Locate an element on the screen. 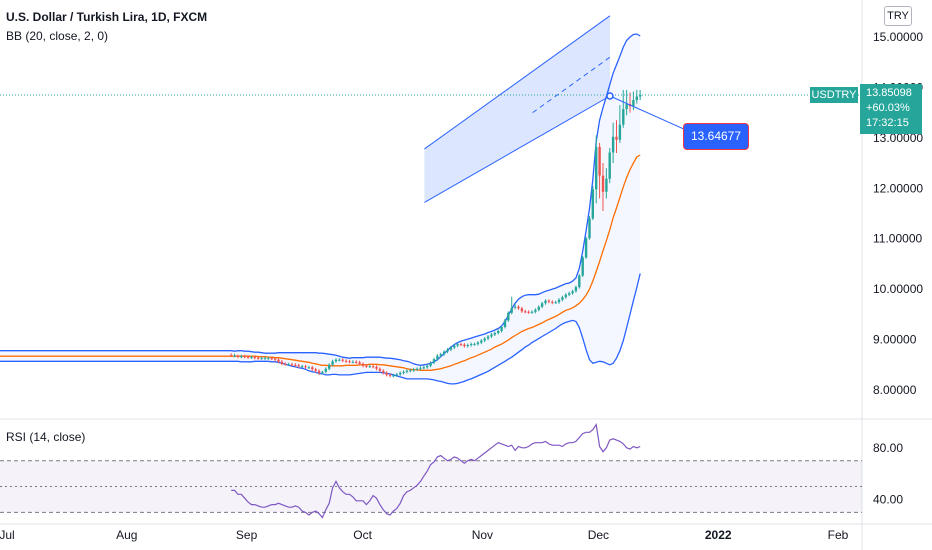 This screenshot has height=550, width=932. price-tick-label: 10.00000 is located at coordinates (898, 289).